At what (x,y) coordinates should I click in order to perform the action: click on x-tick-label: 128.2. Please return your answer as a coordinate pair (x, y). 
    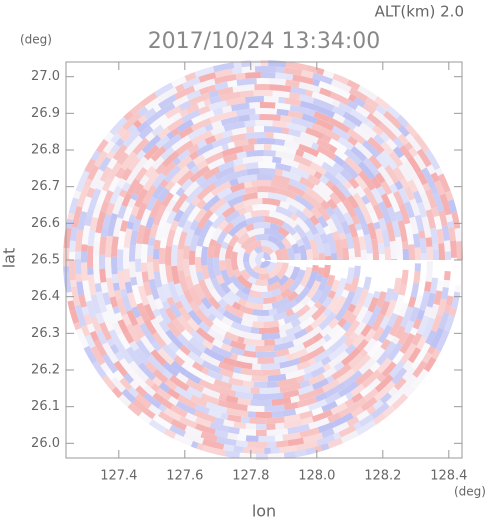
    Looking at the image, I should click on (382, 476).